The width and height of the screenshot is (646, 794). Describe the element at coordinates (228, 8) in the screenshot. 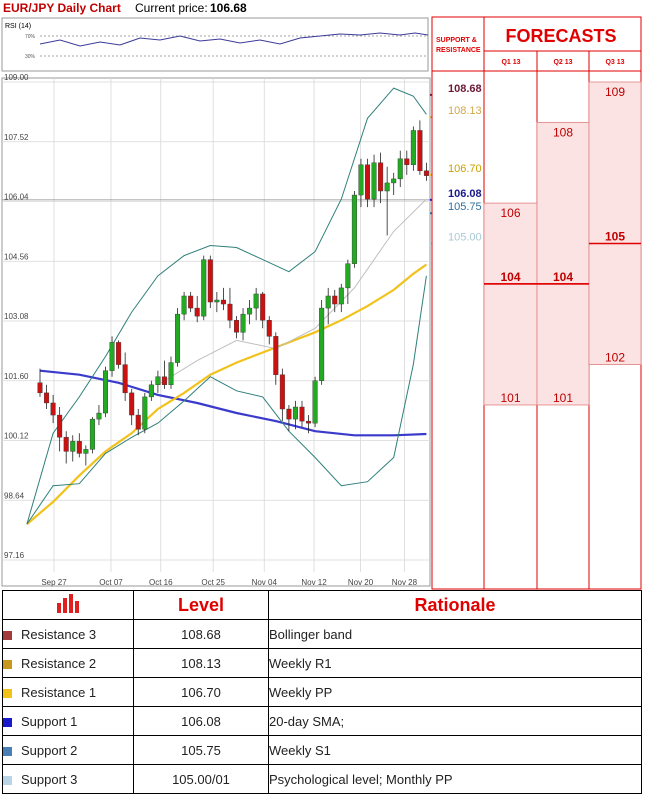

I see `price-value: 106.68` at that location.